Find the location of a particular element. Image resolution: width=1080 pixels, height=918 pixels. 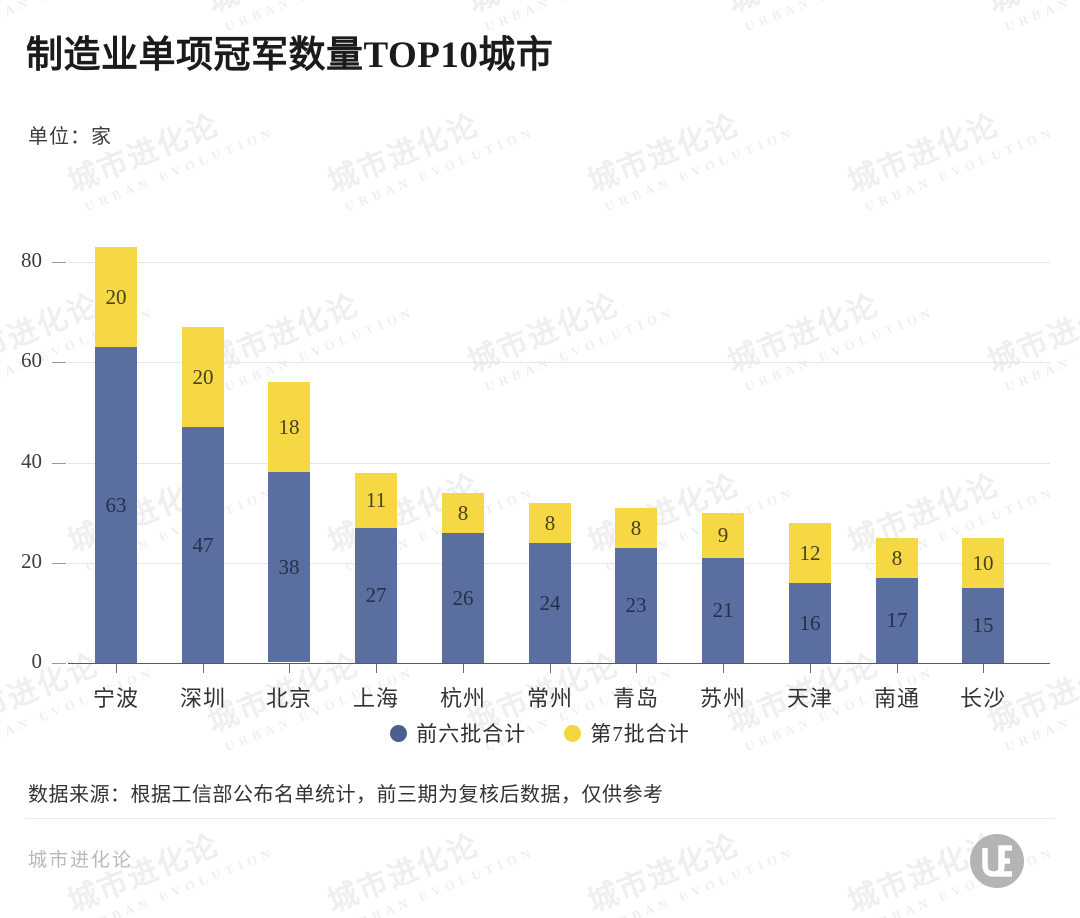

gridline is located at coordinates (559, 362).